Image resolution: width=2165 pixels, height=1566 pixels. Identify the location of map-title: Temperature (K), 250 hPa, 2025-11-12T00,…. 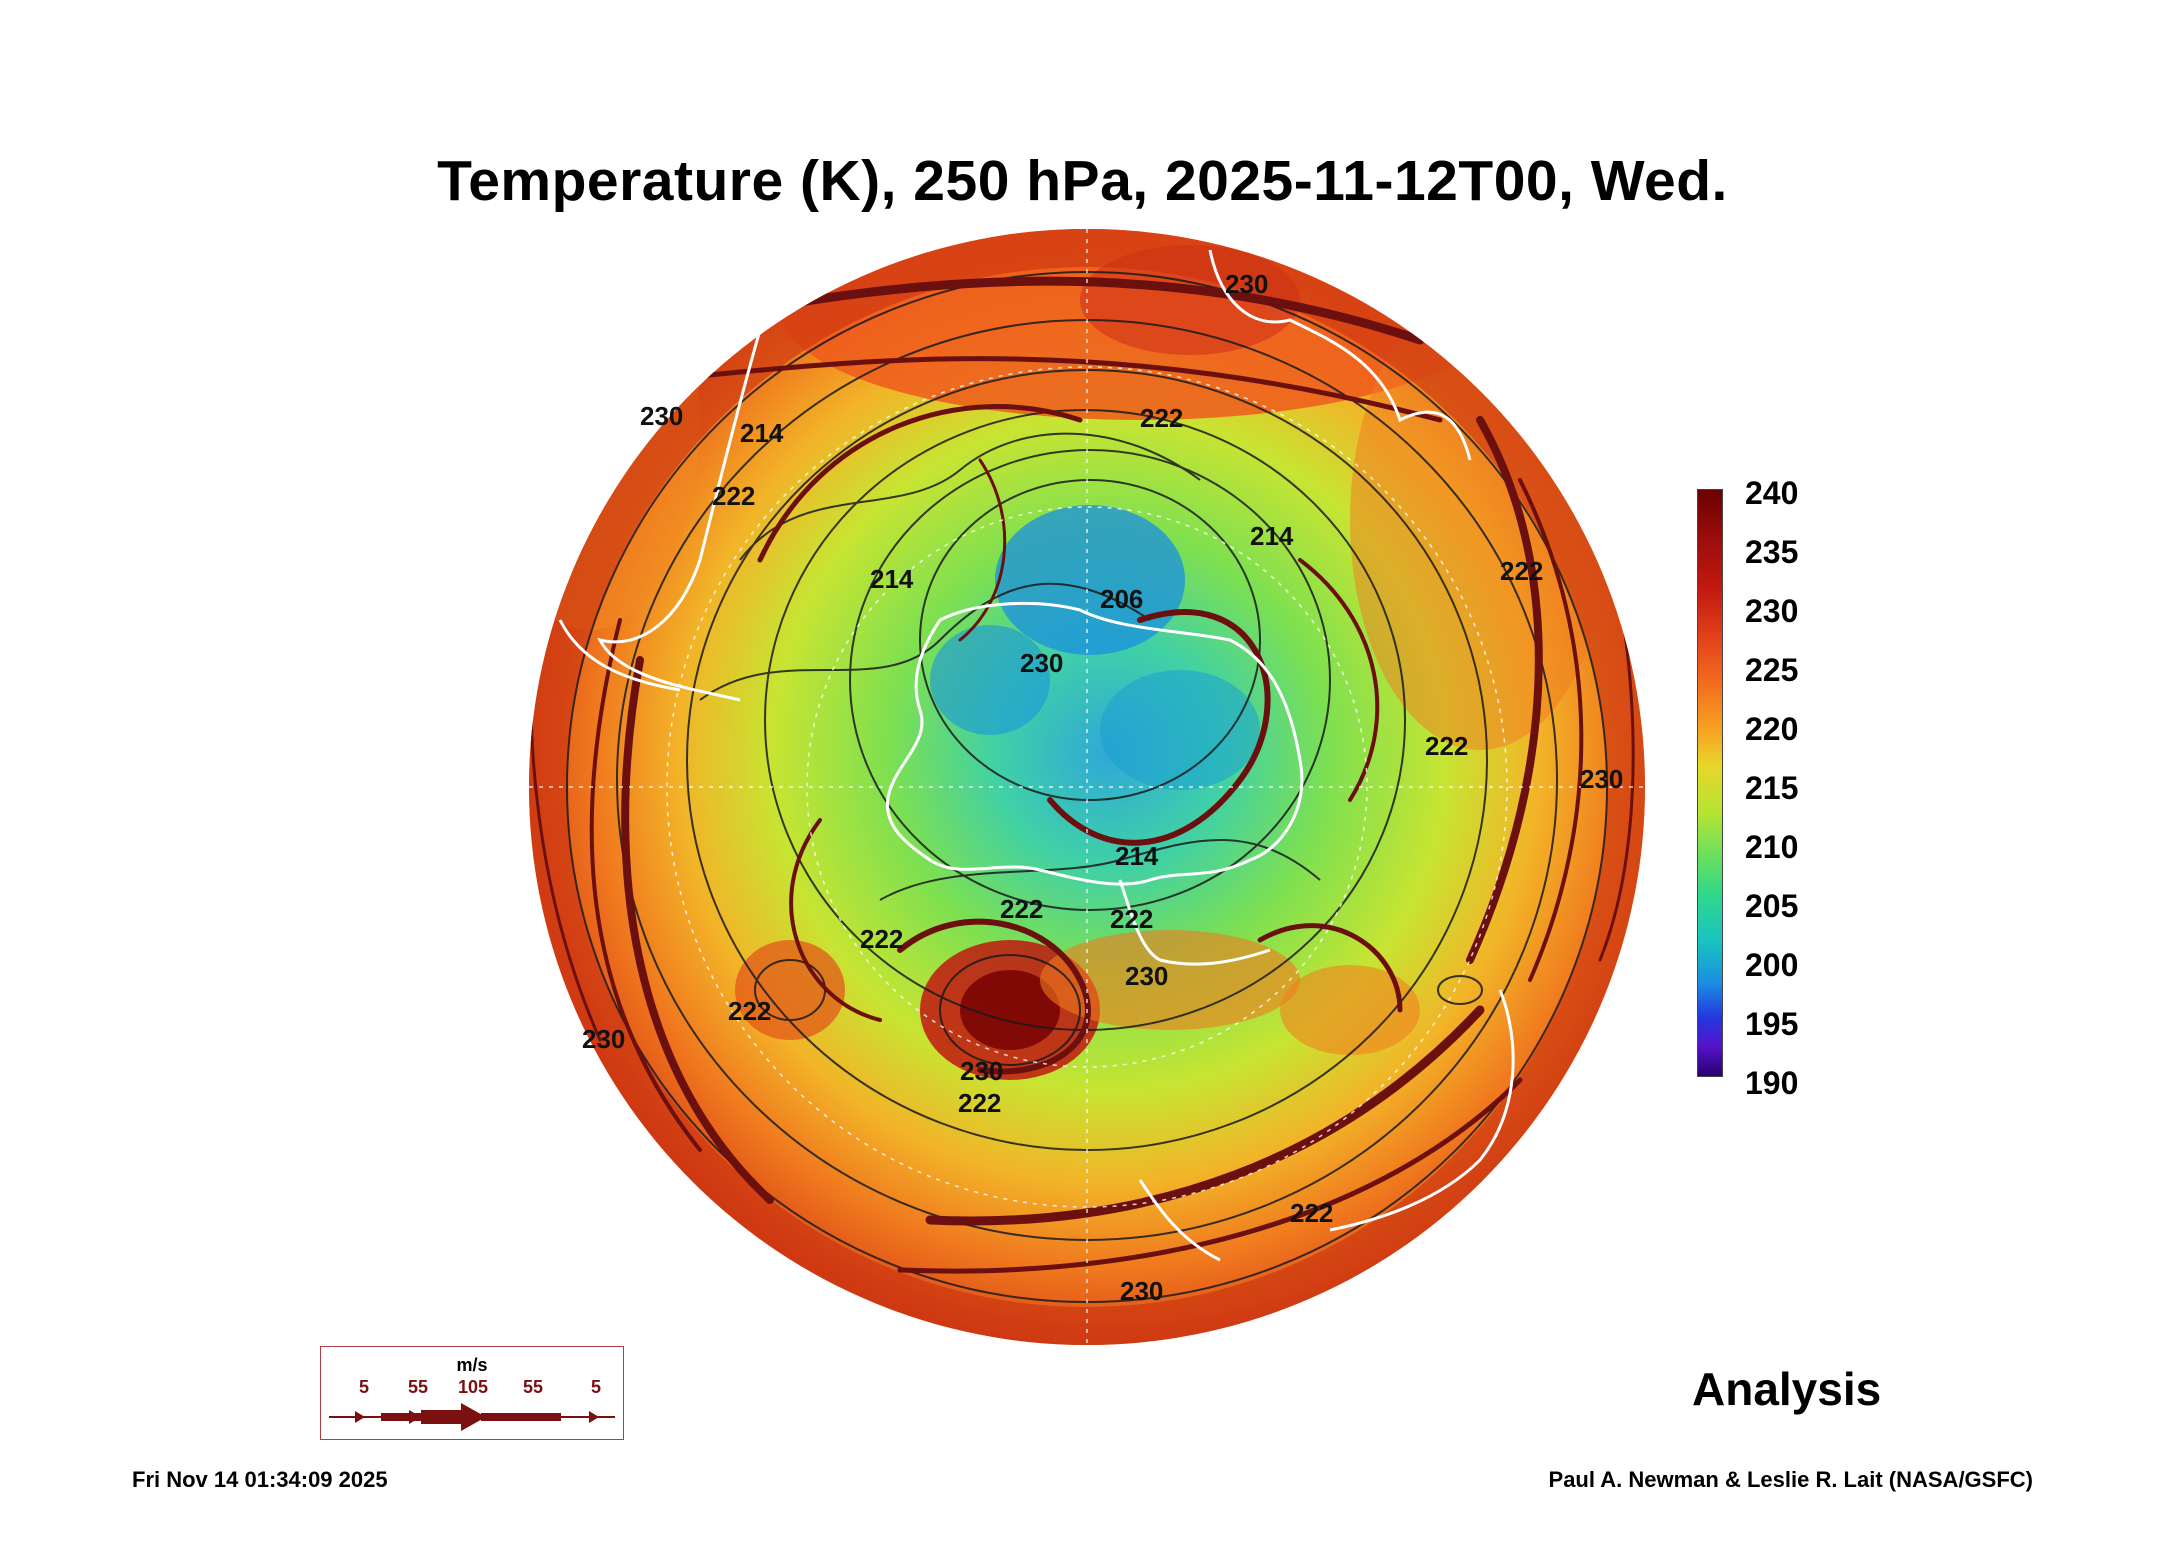
(1082, 181).